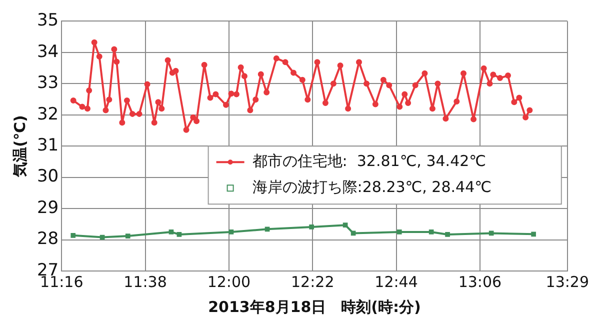 This screenshot has width=600, height=329. What do you see at coordinates (229, 281) in the screenshot?
I see `x-tick-label: 12:00` at bounding box center [229, 281].